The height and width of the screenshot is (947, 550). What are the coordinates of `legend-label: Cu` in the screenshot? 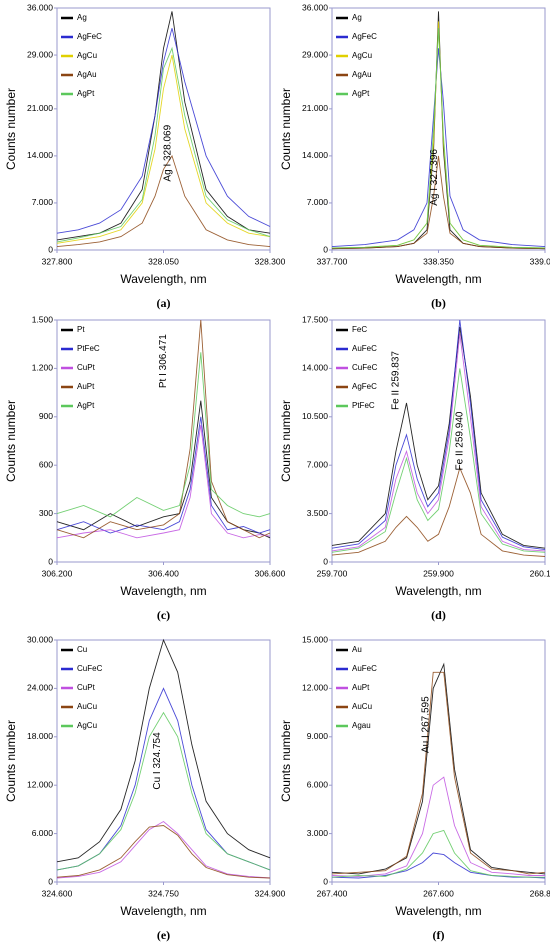 It's located at (82, 649).